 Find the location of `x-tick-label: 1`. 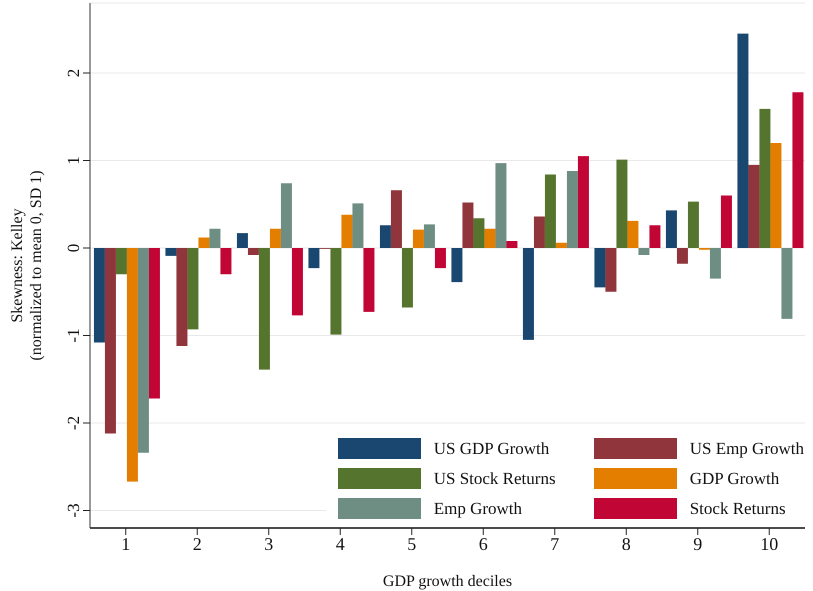

x-tick-label: 1 is located at coordinates (125, 544).